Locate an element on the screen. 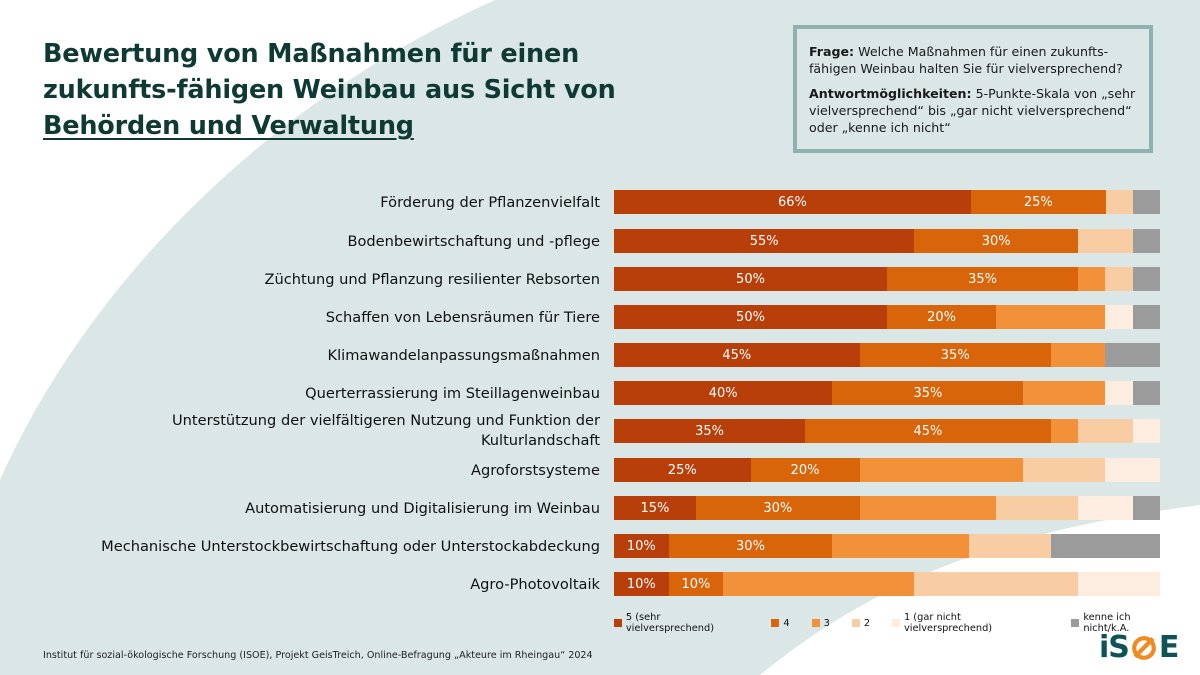  bar-row: 50% 20% is located at coordinates (887, 317).